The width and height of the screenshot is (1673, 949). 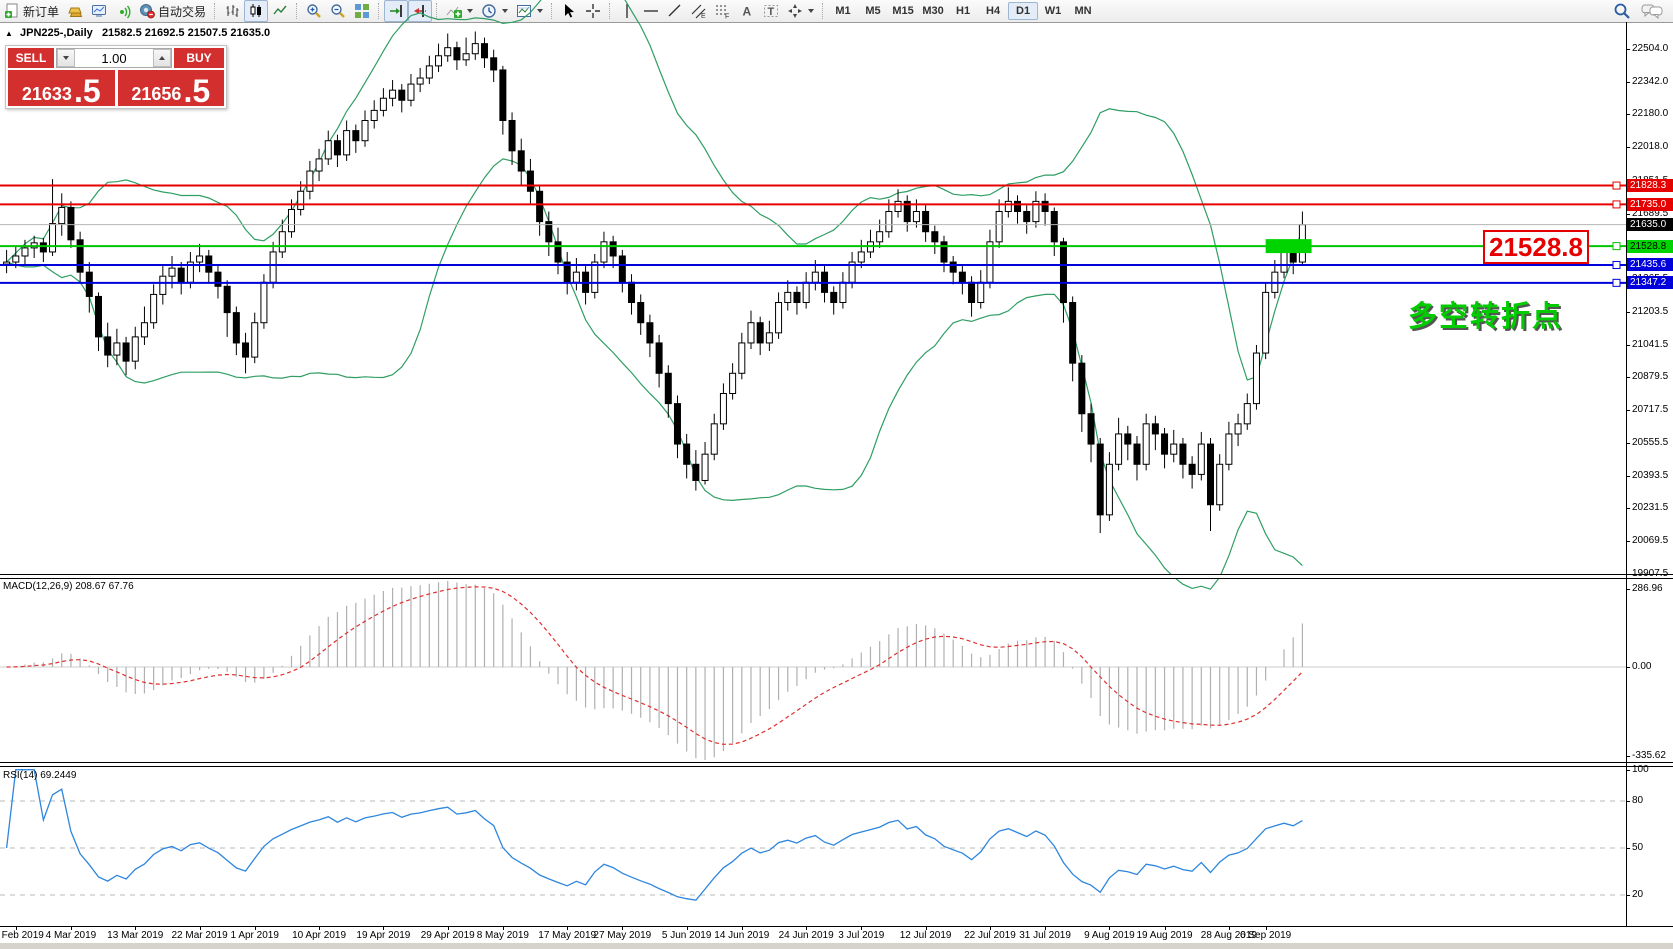 I want to click on indicators-button, so click(x=459, y=11).